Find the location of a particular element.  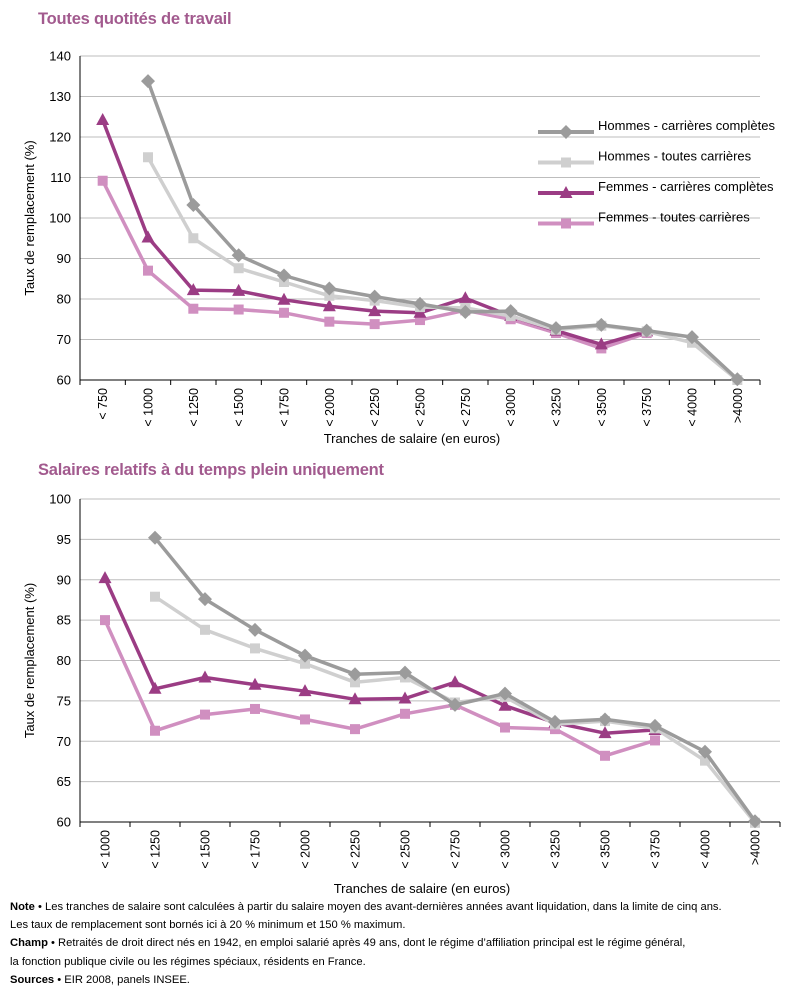

x-axis-title: Tranches de salaire (en euros) is located at coordinates (412, 438).